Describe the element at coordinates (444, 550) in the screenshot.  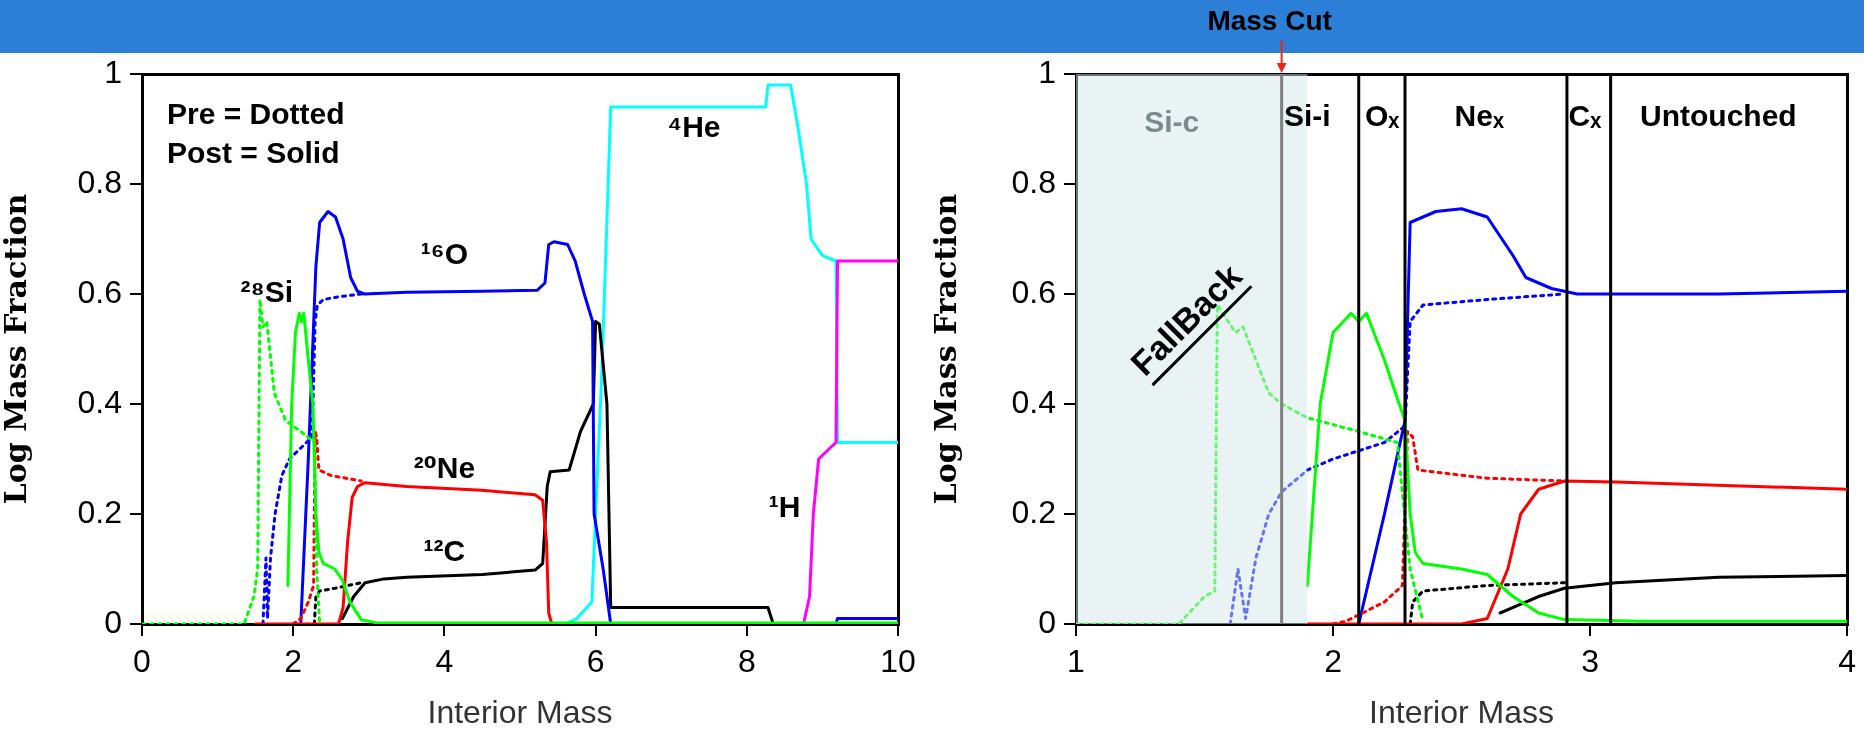
I see `annotation: ¹²C` at that location.